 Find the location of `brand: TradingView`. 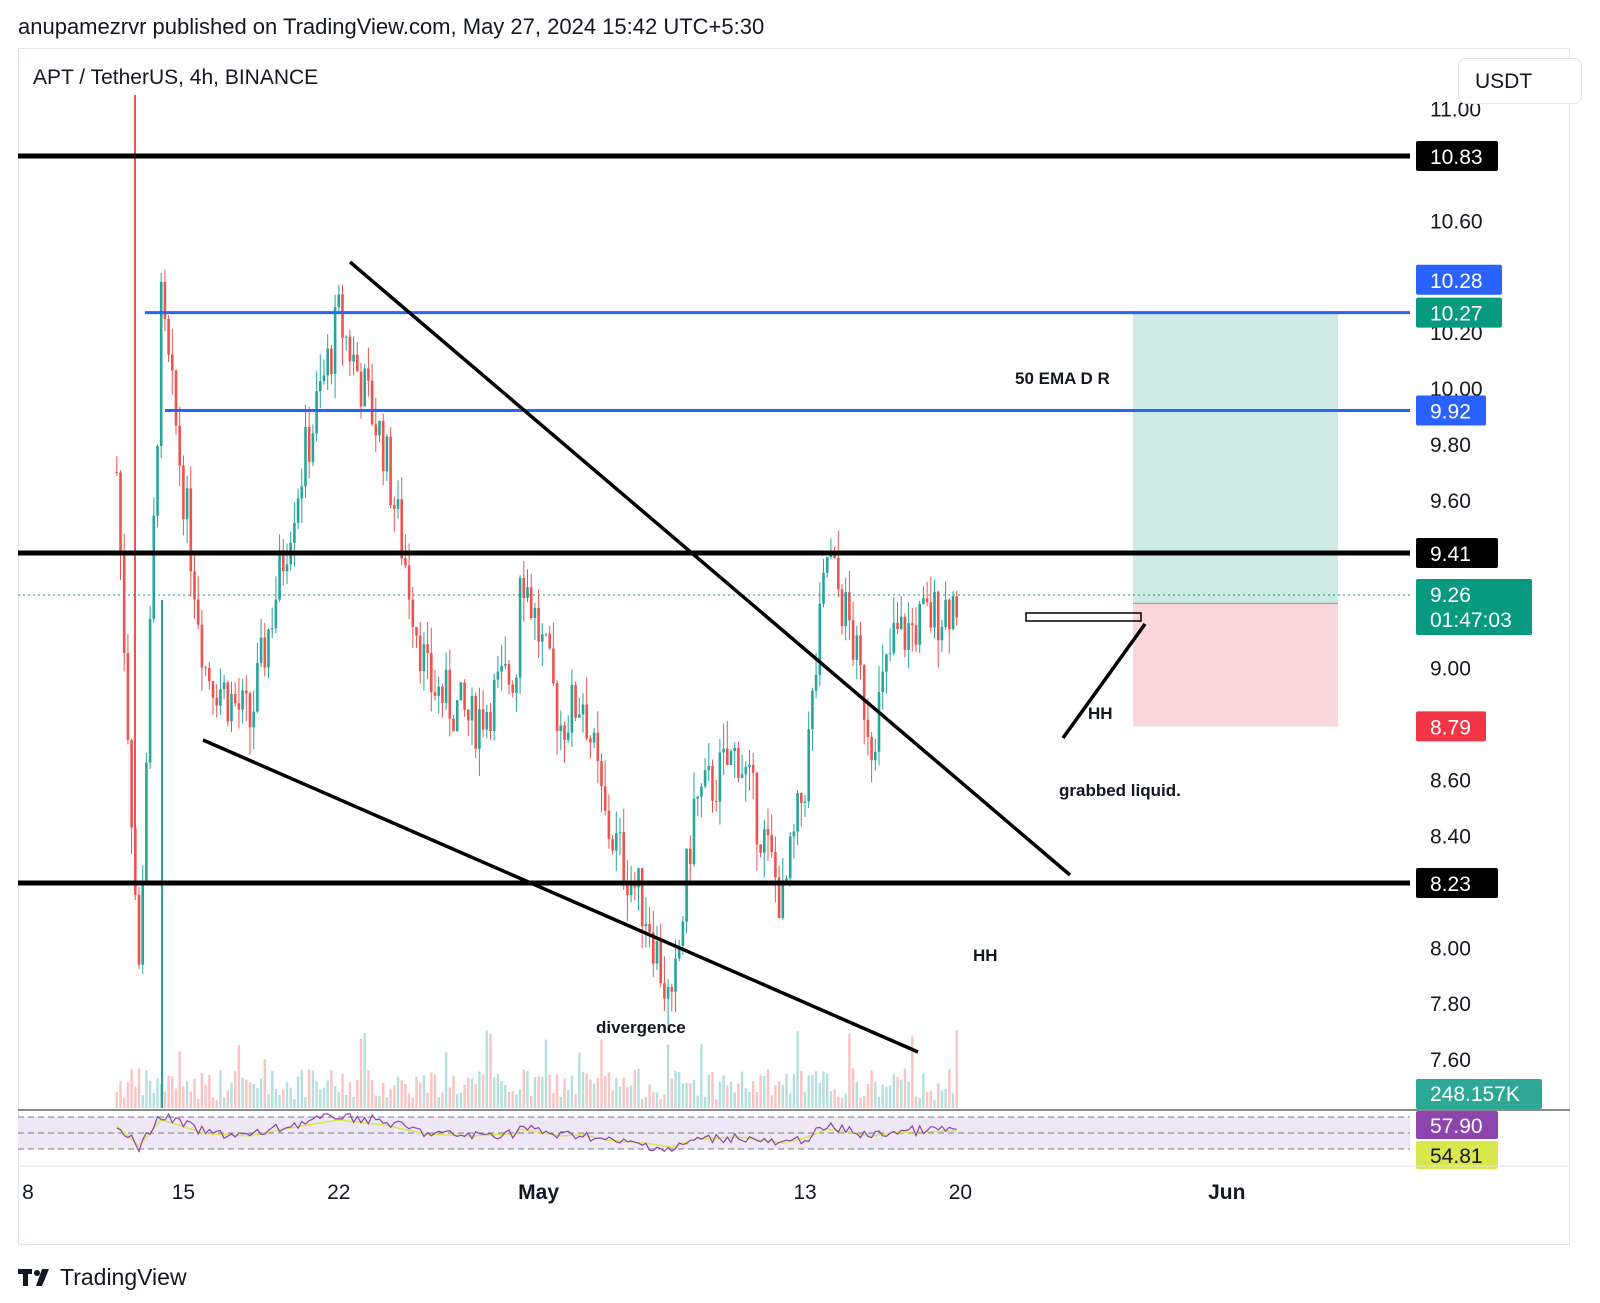

brand: TradingView is located at coordinates (102, 1277).